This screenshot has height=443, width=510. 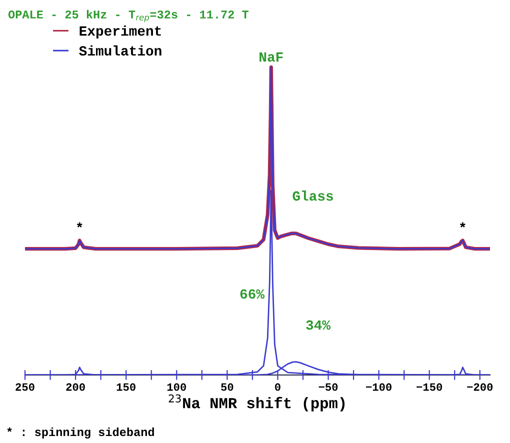 I want to click on chart-title: OPALE - 25 kHz - T$_{rep}$=32s - 11.72 T, so click(x=128, y=16).